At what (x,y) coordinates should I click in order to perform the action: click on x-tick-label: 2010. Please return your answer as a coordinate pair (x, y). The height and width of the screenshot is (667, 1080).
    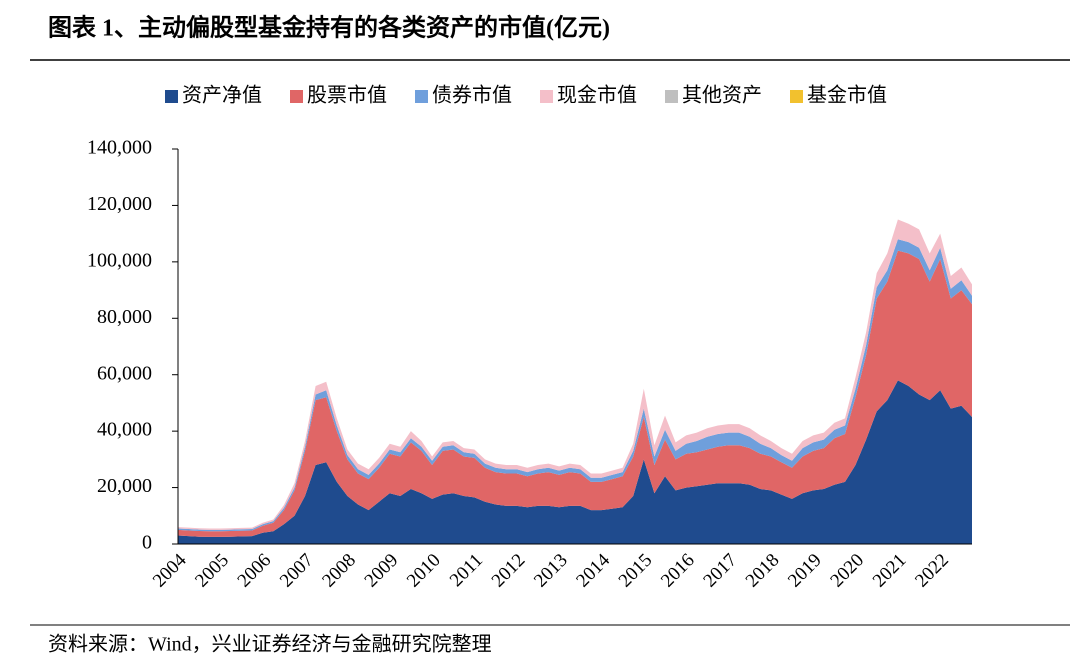
    Looking at the image, I should click on (424, 571).